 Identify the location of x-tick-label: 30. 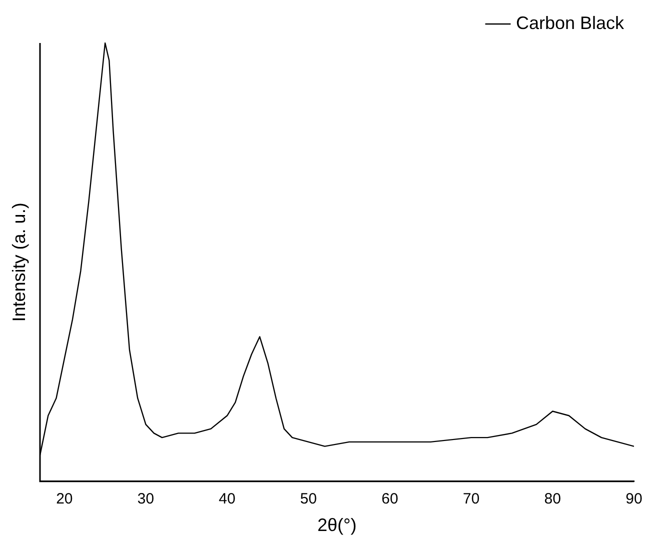
(145, 499).